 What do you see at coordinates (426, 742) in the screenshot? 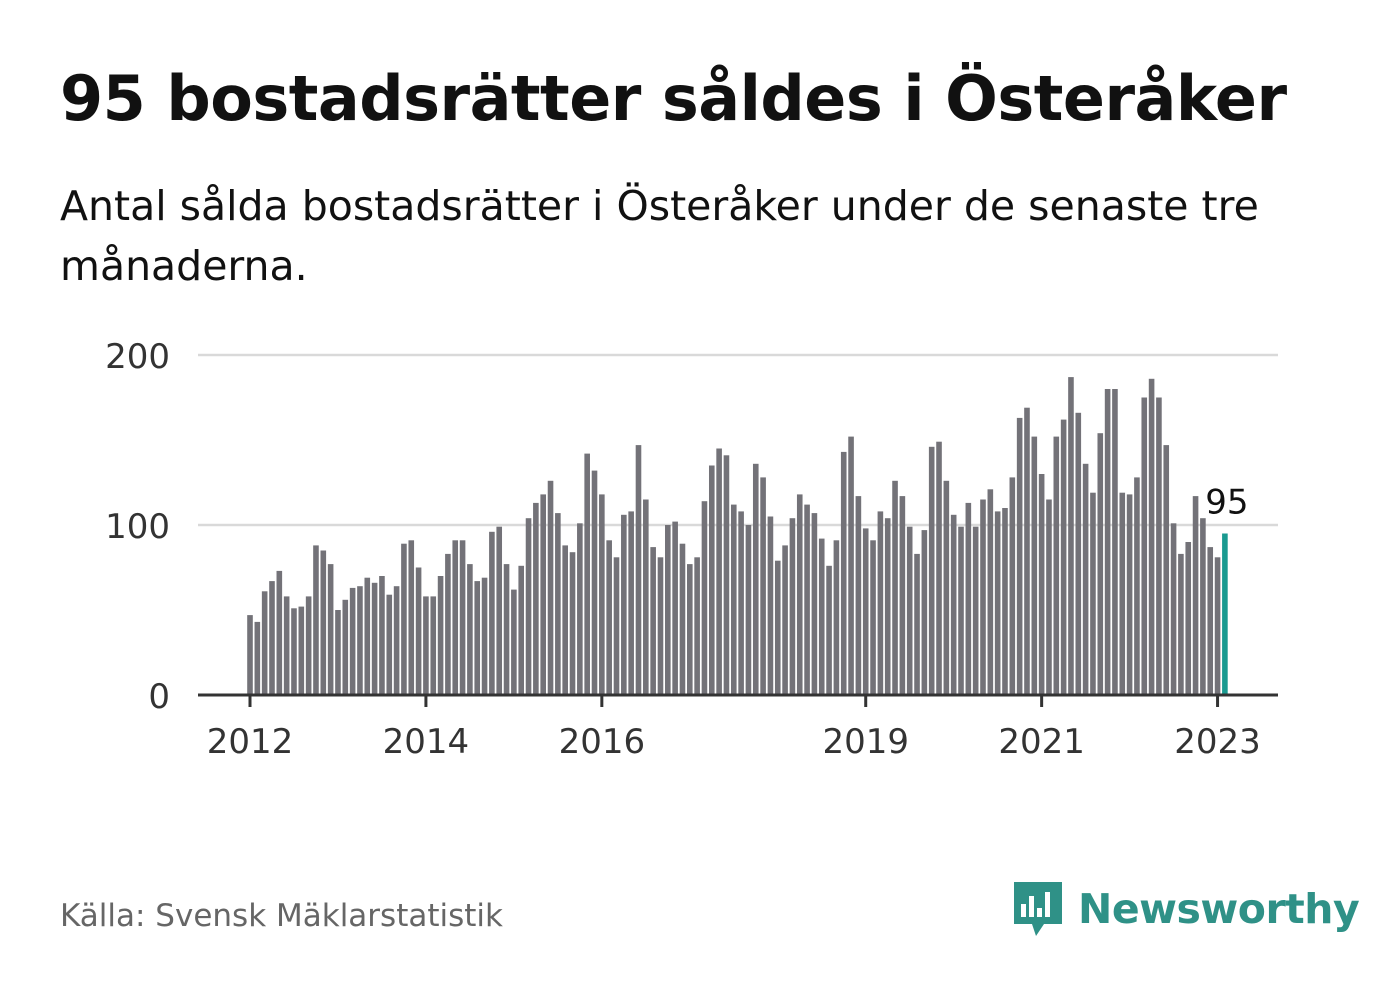
I see `x-tick-label: 2014` at bounding box center [426, 742].